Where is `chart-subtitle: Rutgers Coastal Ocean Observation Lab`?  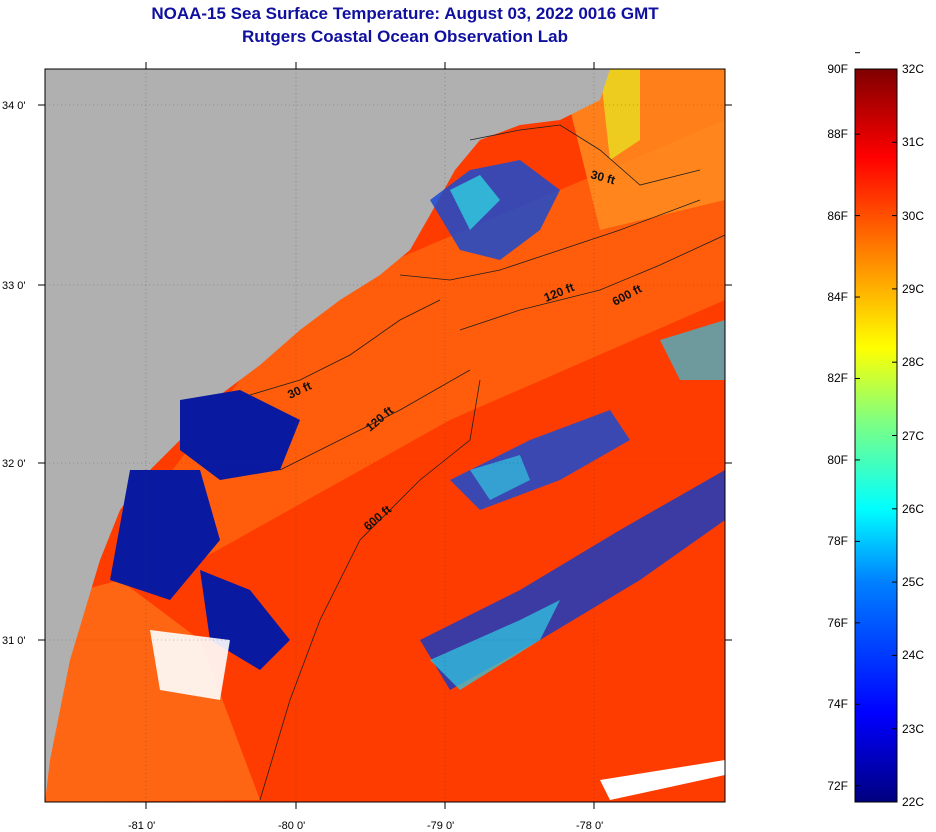
chart-subtitle: Rutgers Coastal Ocean Observation Lab is located at coordinates (405, 36).